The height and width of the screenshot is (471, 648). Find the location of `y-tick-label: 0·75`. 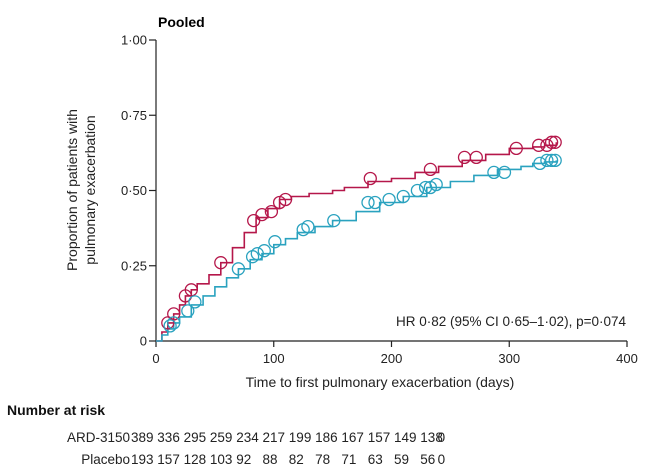

y-tick-label: 0·75 is located at coordinates (134, 115).